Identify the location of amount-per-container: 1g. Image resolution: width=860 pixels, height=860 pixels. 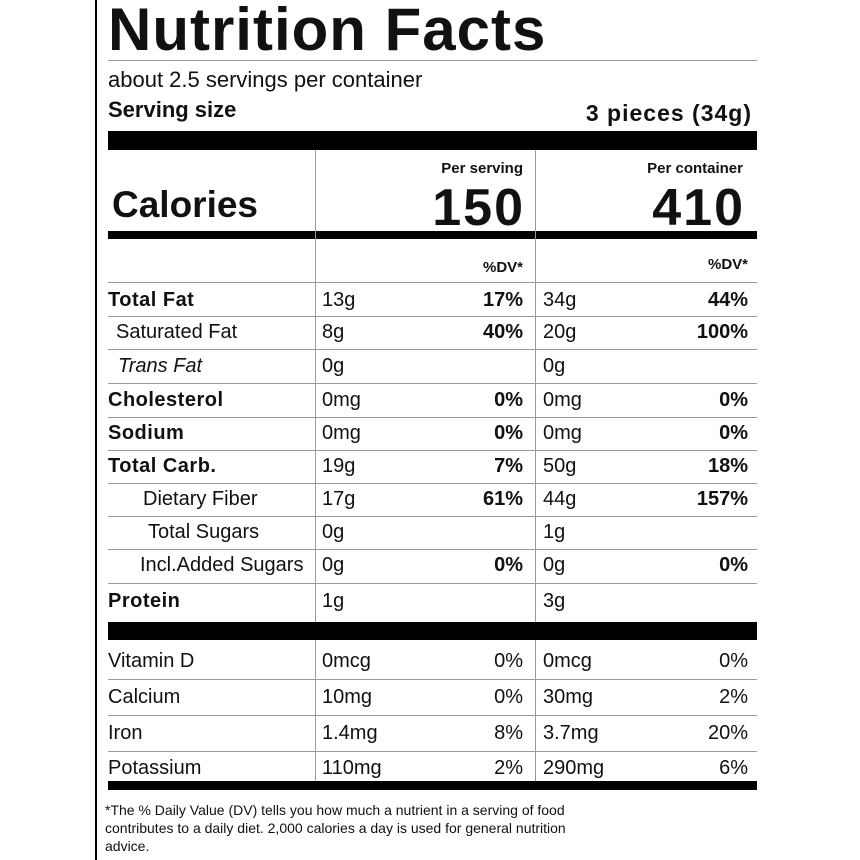
(554, 532).